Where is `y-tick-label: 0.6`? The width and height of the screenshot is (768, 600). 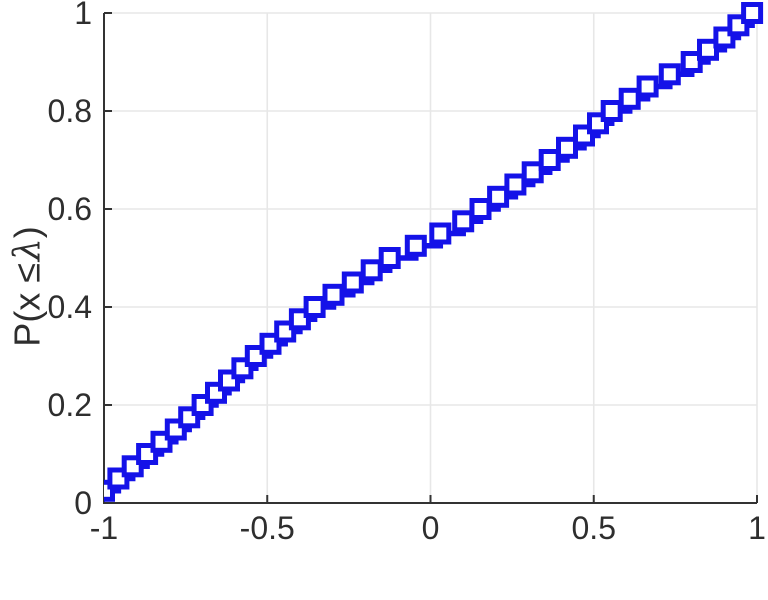 y-tick-label: 0.6 is located at coordinates (70, 209).